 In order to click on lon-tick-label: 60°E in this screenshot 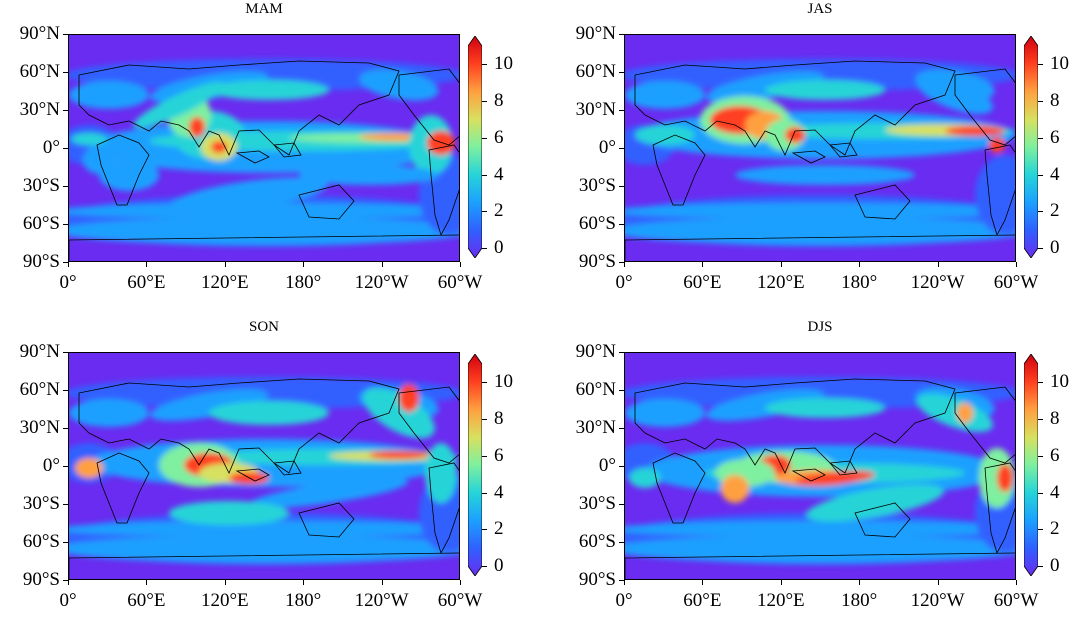, I will do `click(702, 600)`.